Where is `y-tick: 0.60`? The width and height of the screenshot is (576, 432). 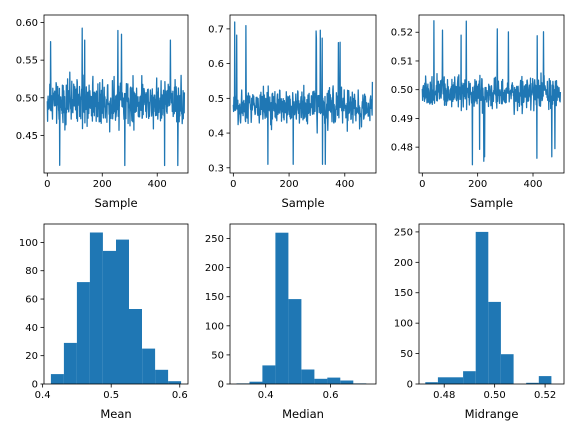
y-tick: 0.60 is located at coordinates (30, 23).